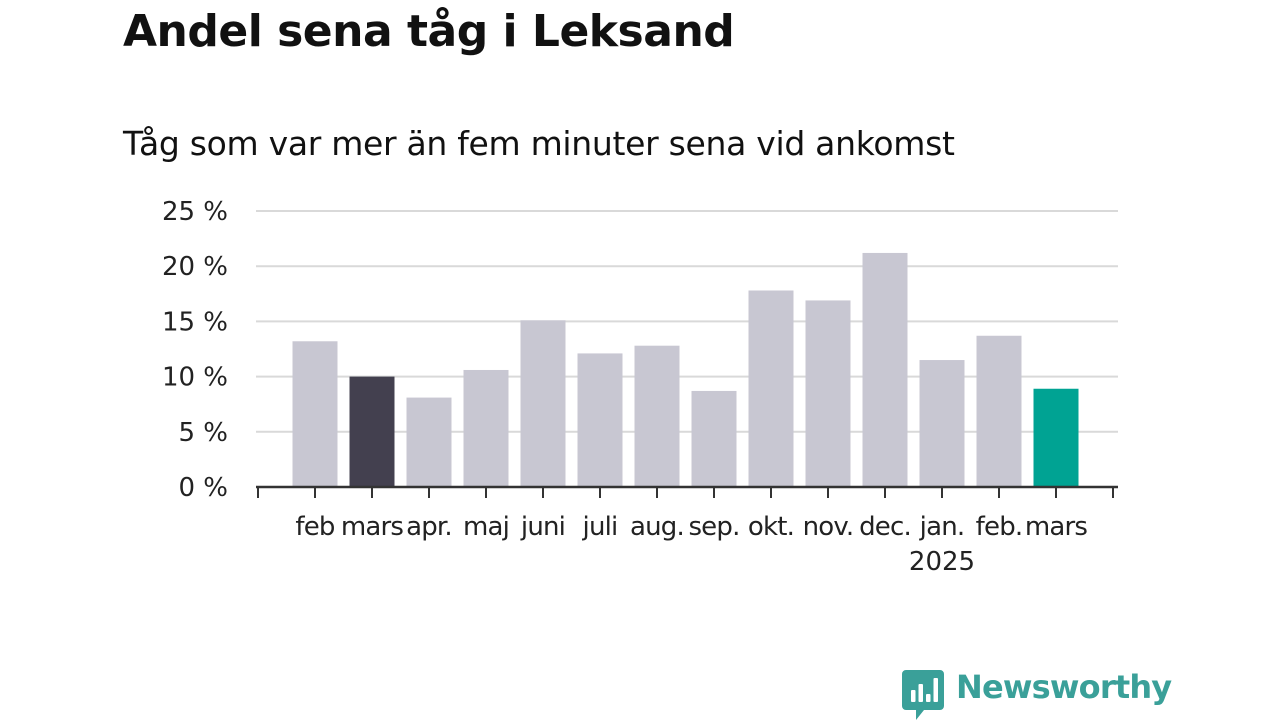 This screenshot has height=720, width=1280. What do you see at coordinates (600, 527) in the screenshot?
I see `x-tick-label: juli` at bounding box center [600, 527].